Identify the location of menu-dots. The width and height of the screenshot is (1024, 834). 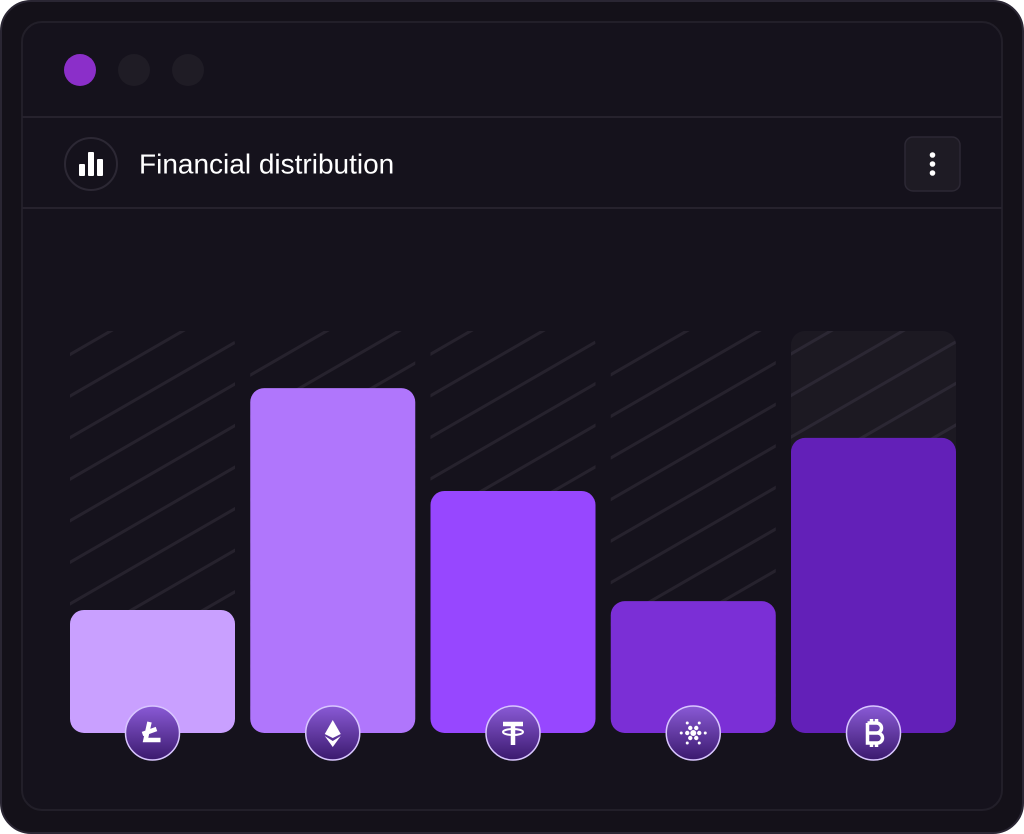
(932, 164).